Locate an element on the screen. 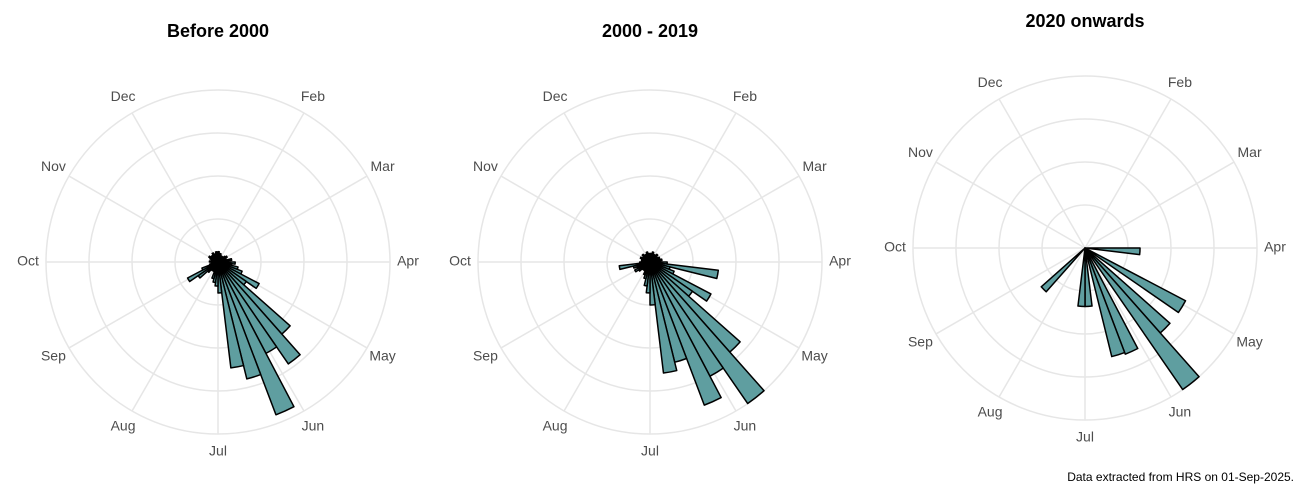 The height and width of the screenshot is (500, 1300). chart-title: Before 2000 is located at coordinates (218, 31).